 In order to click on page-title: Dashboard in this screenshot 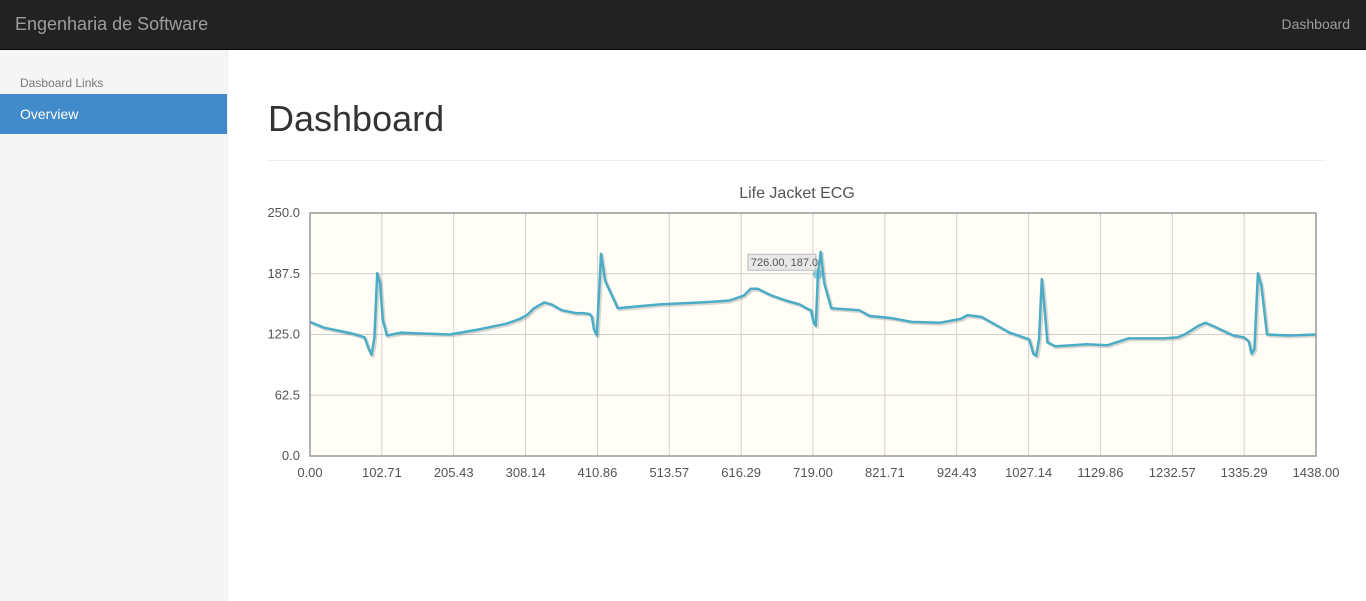, I will do `click(356, 118)`.